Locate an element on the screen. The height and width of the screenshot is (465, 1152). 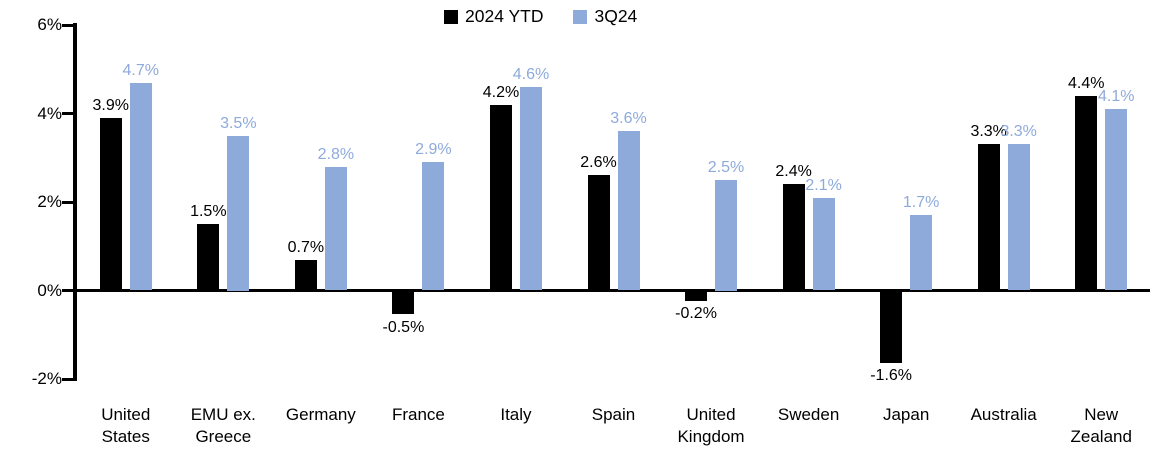
value-label: 4.4% is located at coordinates (1086, 83).